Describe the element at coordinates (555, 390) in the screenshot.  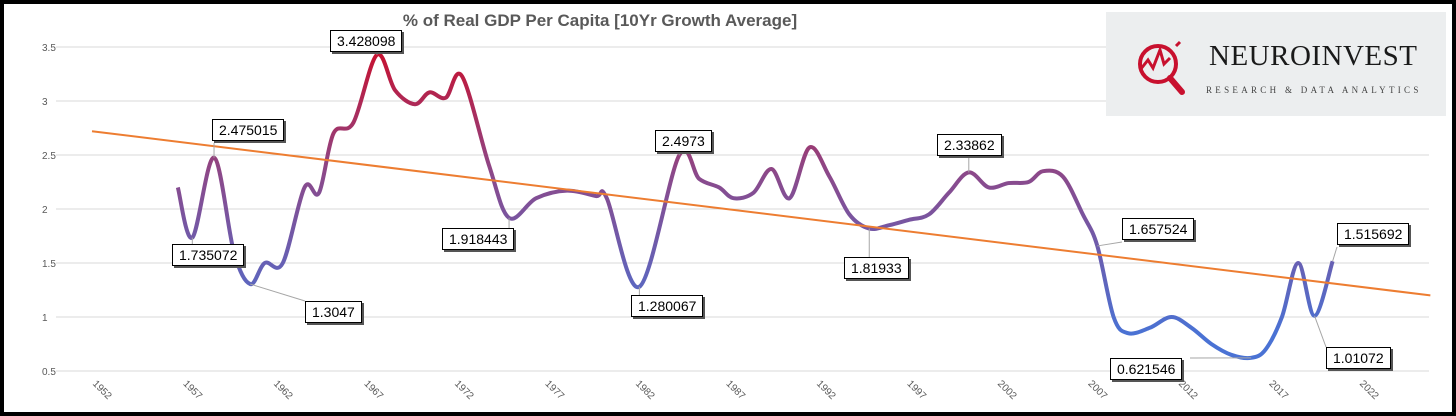
I see `x-tick-label: 1977` at that location.